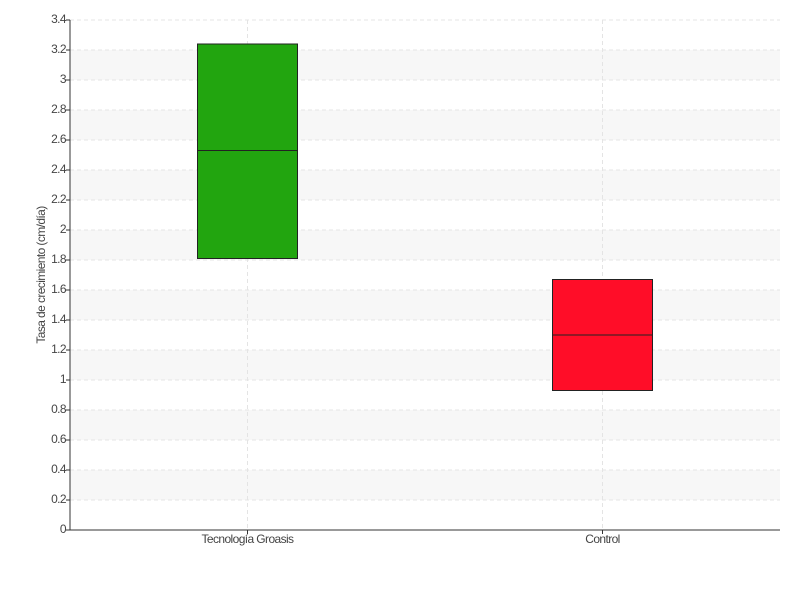 Image resolution: width=800 pixels, height=600 pixels. What do you see at coordinates (59, 49) in the screenshot?
I see `y-tick-label: 3.2` at bounding box center [59, 49].